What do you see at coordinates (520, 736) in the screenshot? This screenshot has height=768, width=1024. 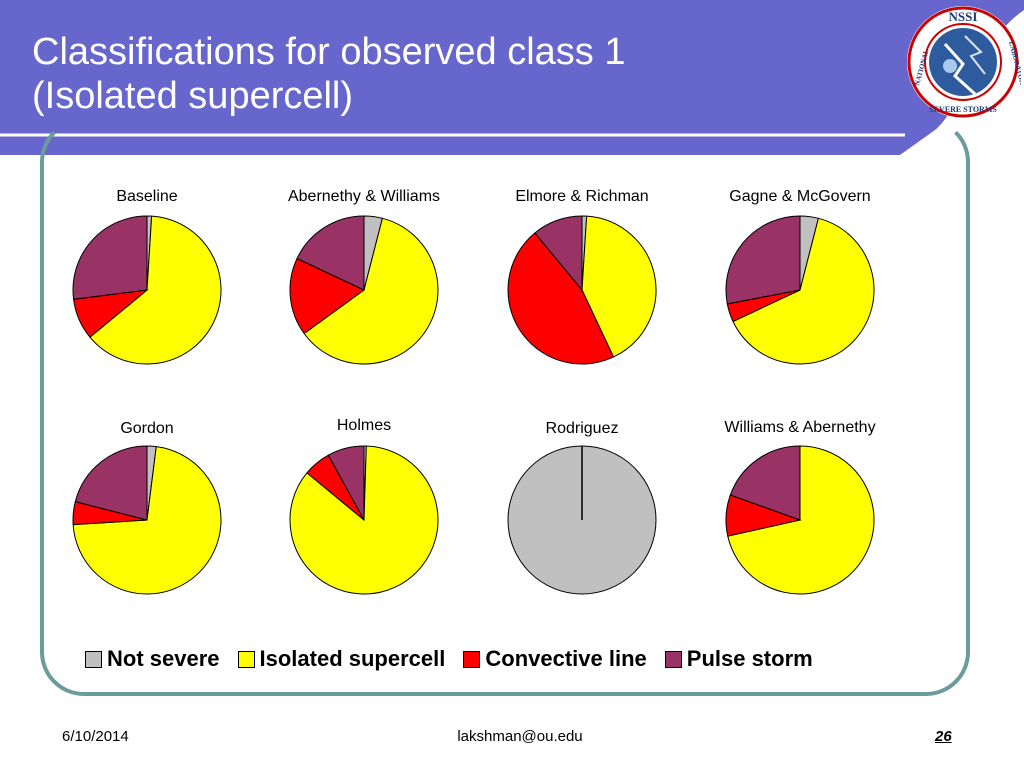 I see `footer-email: lakshman@ou.edu` at bounding box center [520, 736].